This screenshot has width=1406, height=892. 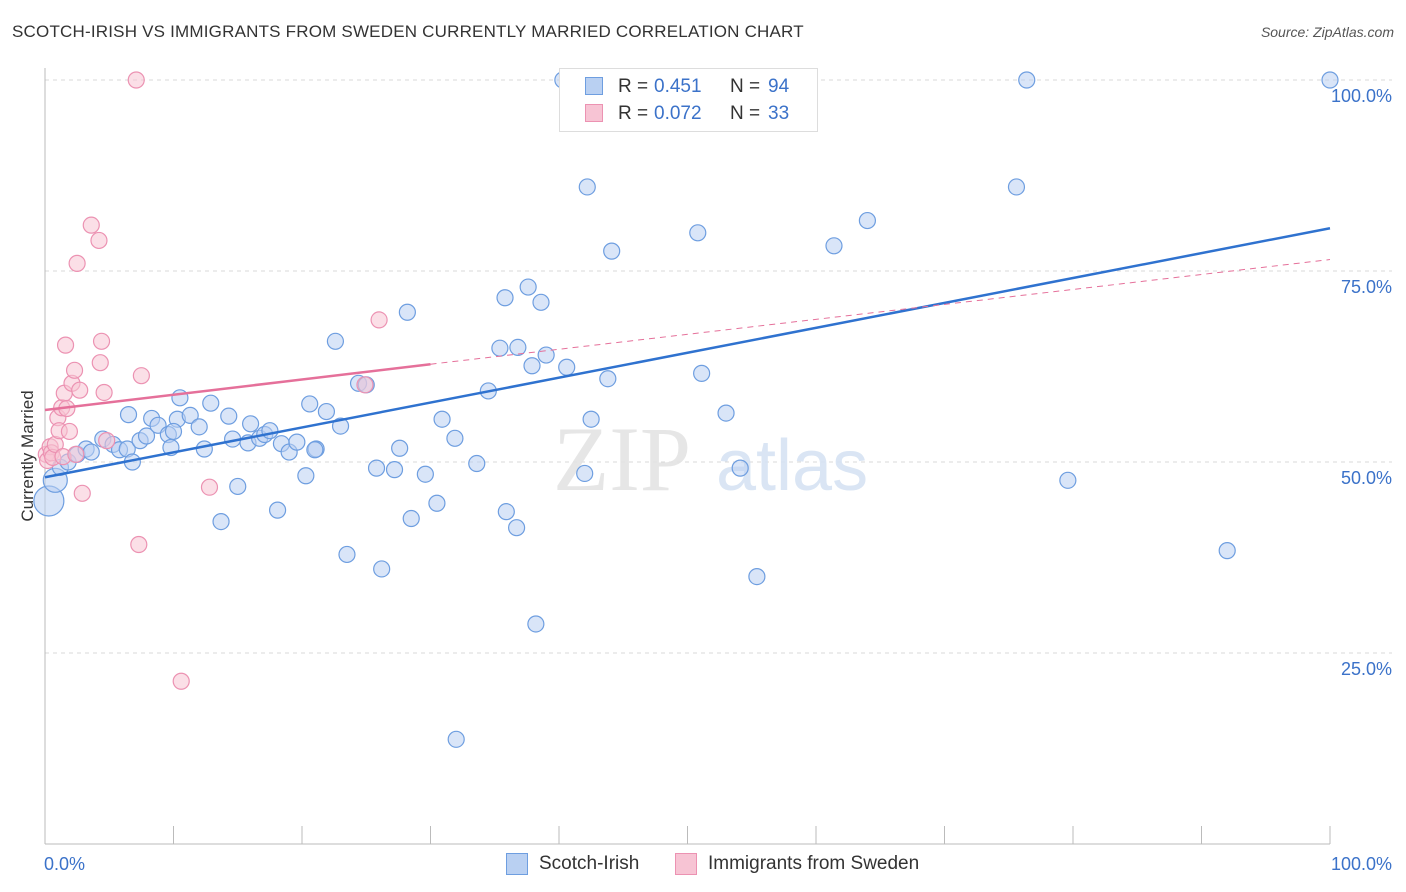 I want to click on correlation-legend: R = 0.451 N = 94 R = 0.072 N = 33, so click(x=688, y=100).